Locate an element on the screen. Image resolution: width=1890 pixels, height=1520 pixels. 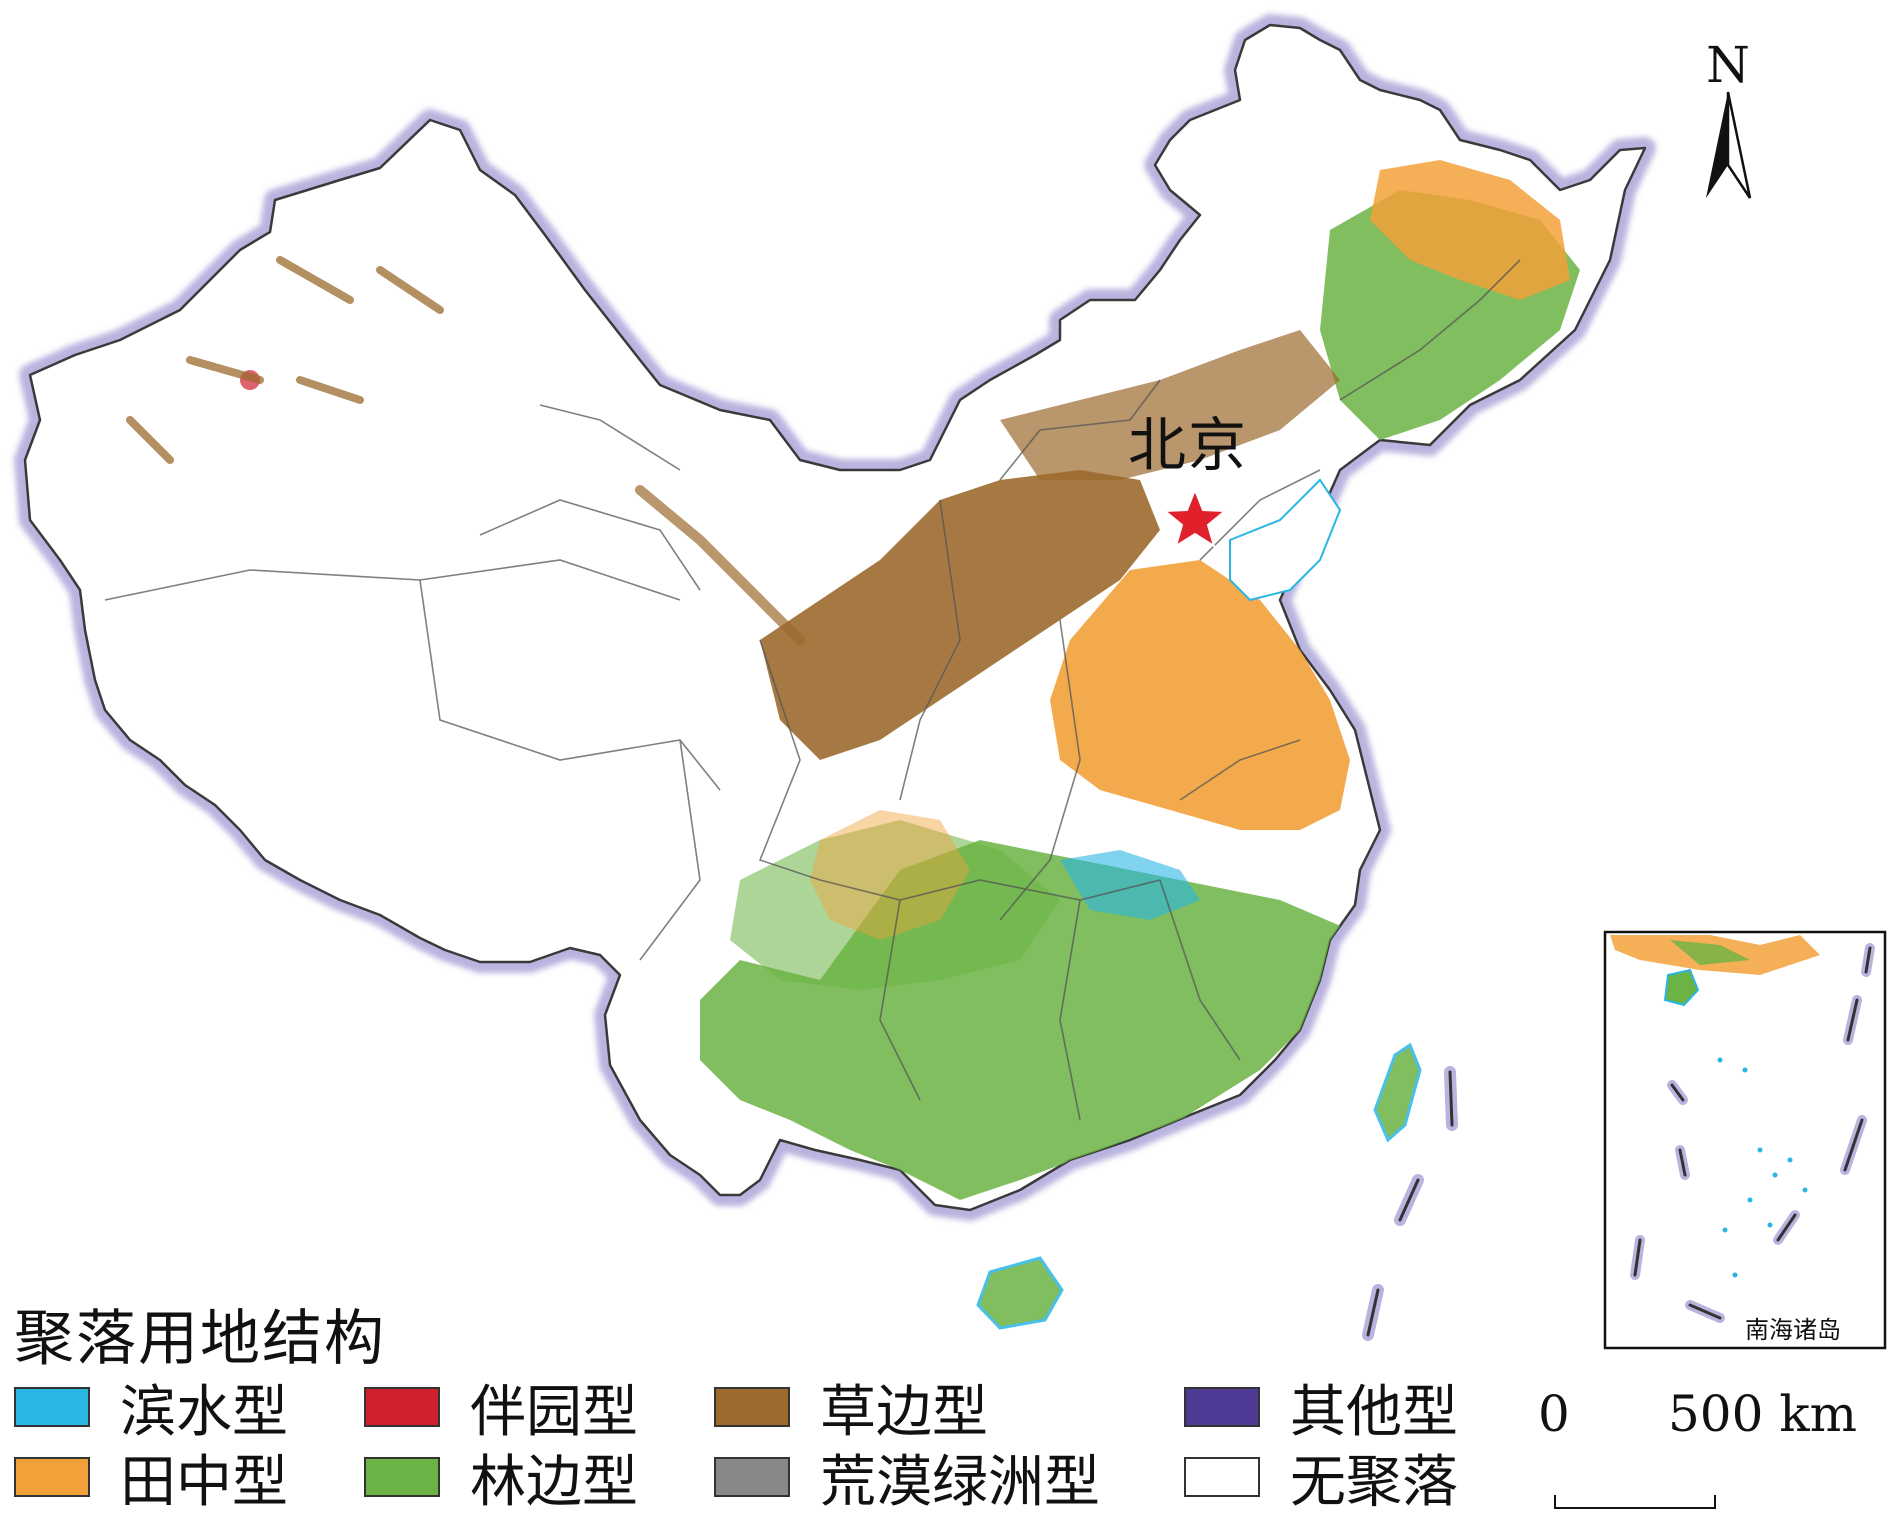
legend-label: 滨水型 is located at coordinates (204, 1412).